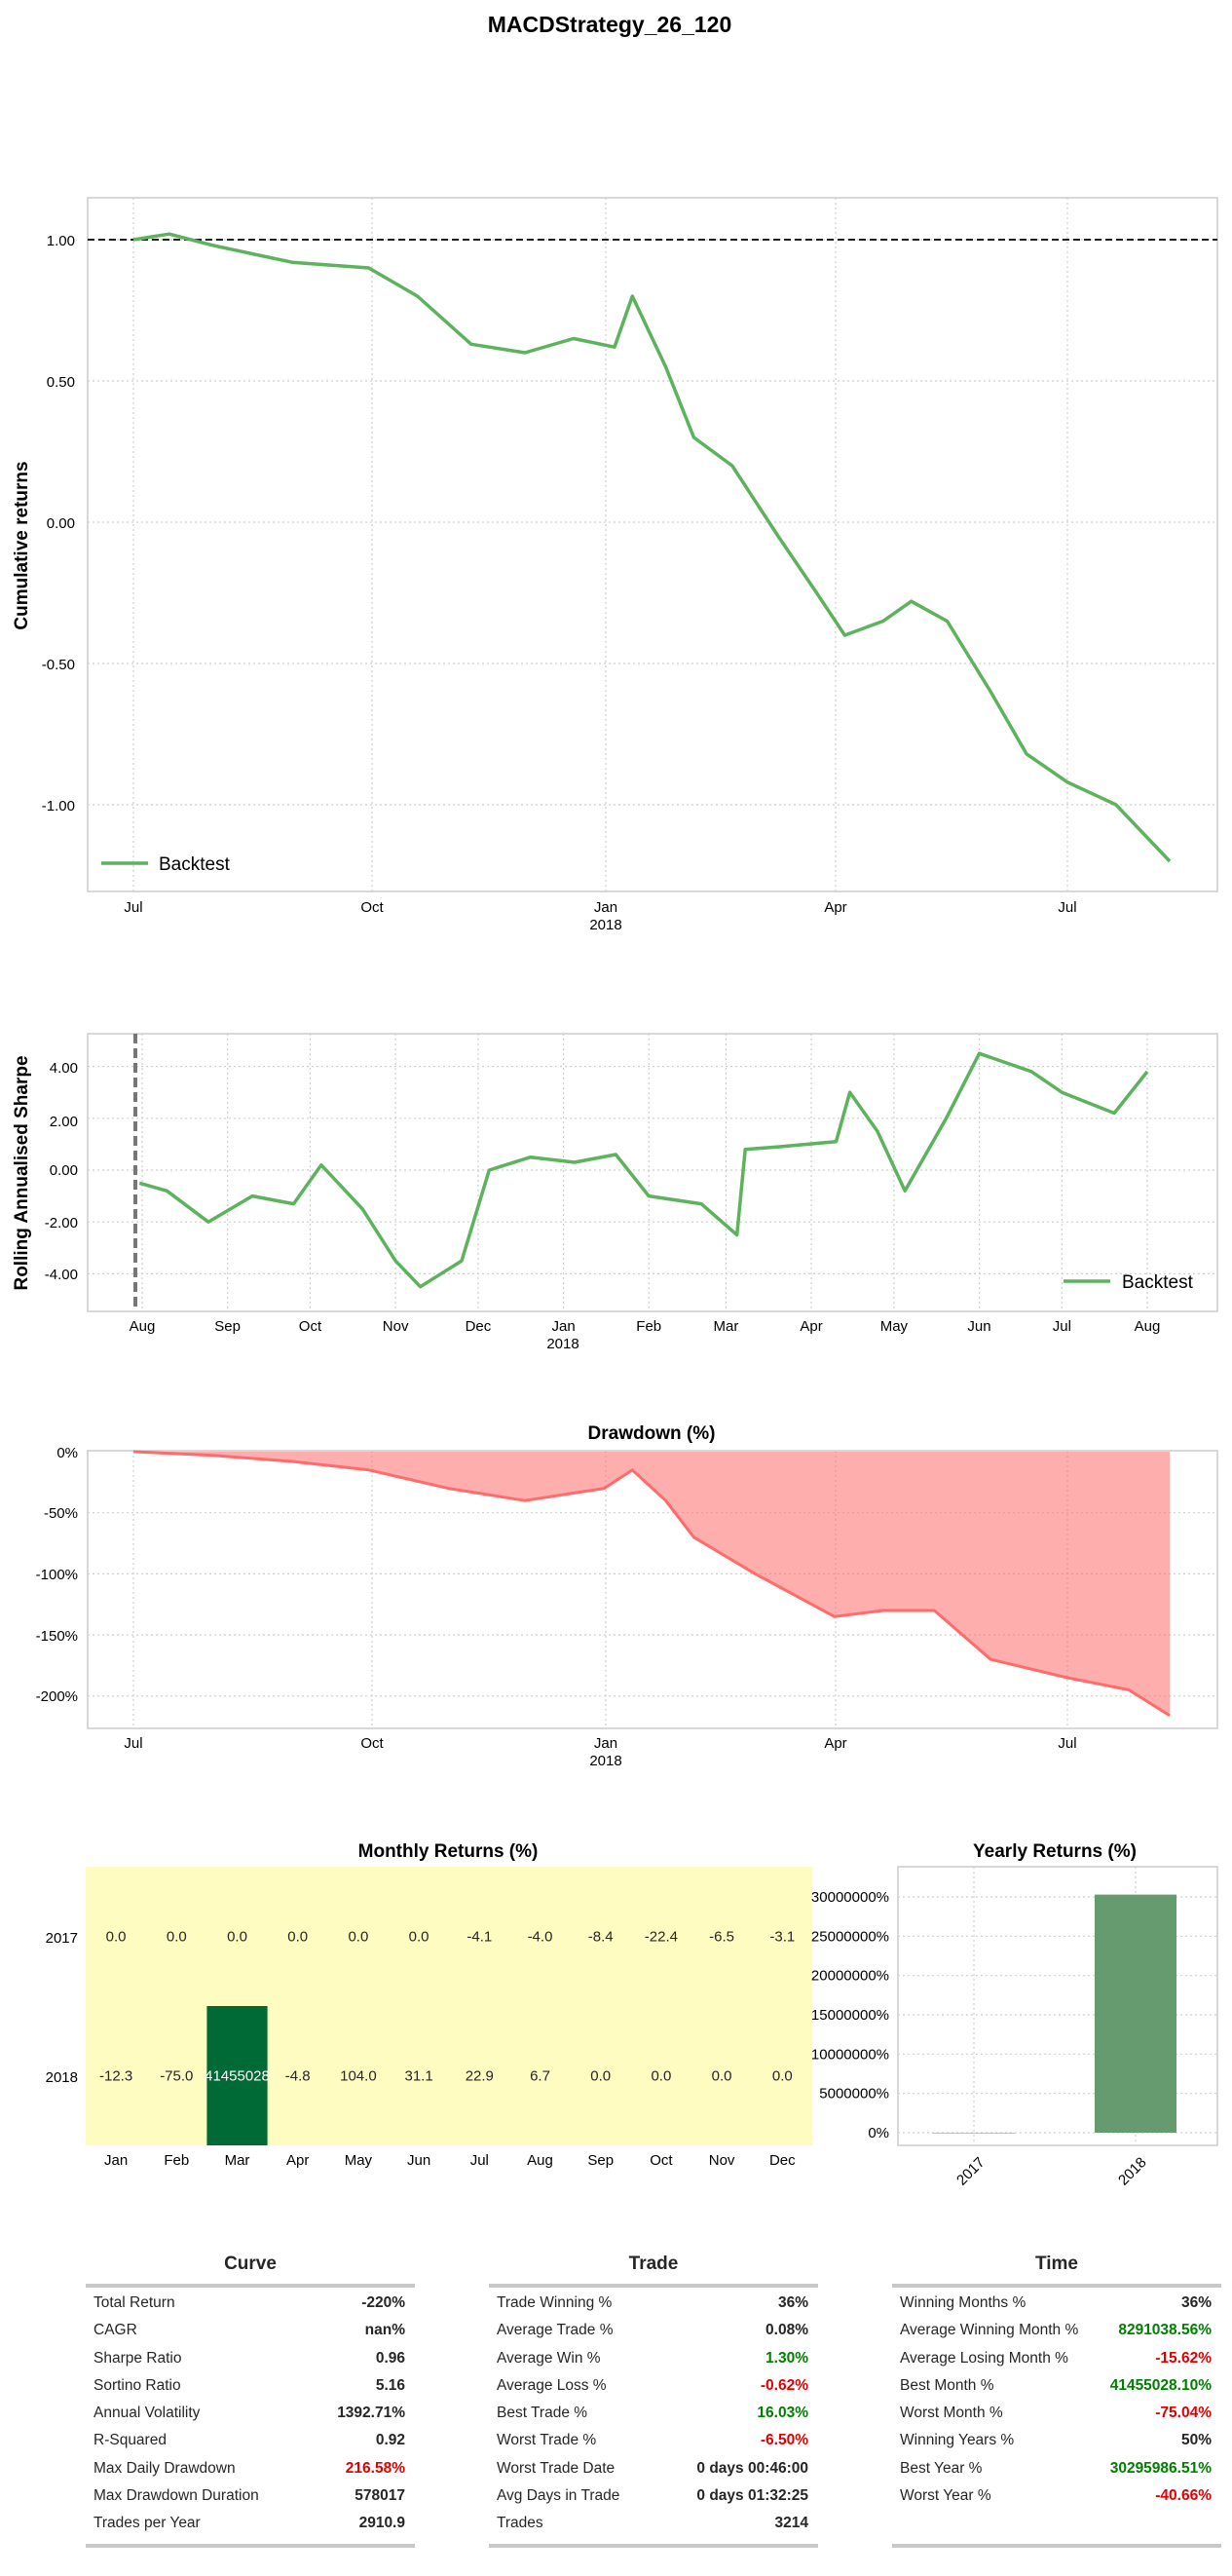 The image size is (1232, 2576). Describe the element at coordinates (64, 1170) in the screenshot. I see `sharpe-ytick: 0.00` at that location.